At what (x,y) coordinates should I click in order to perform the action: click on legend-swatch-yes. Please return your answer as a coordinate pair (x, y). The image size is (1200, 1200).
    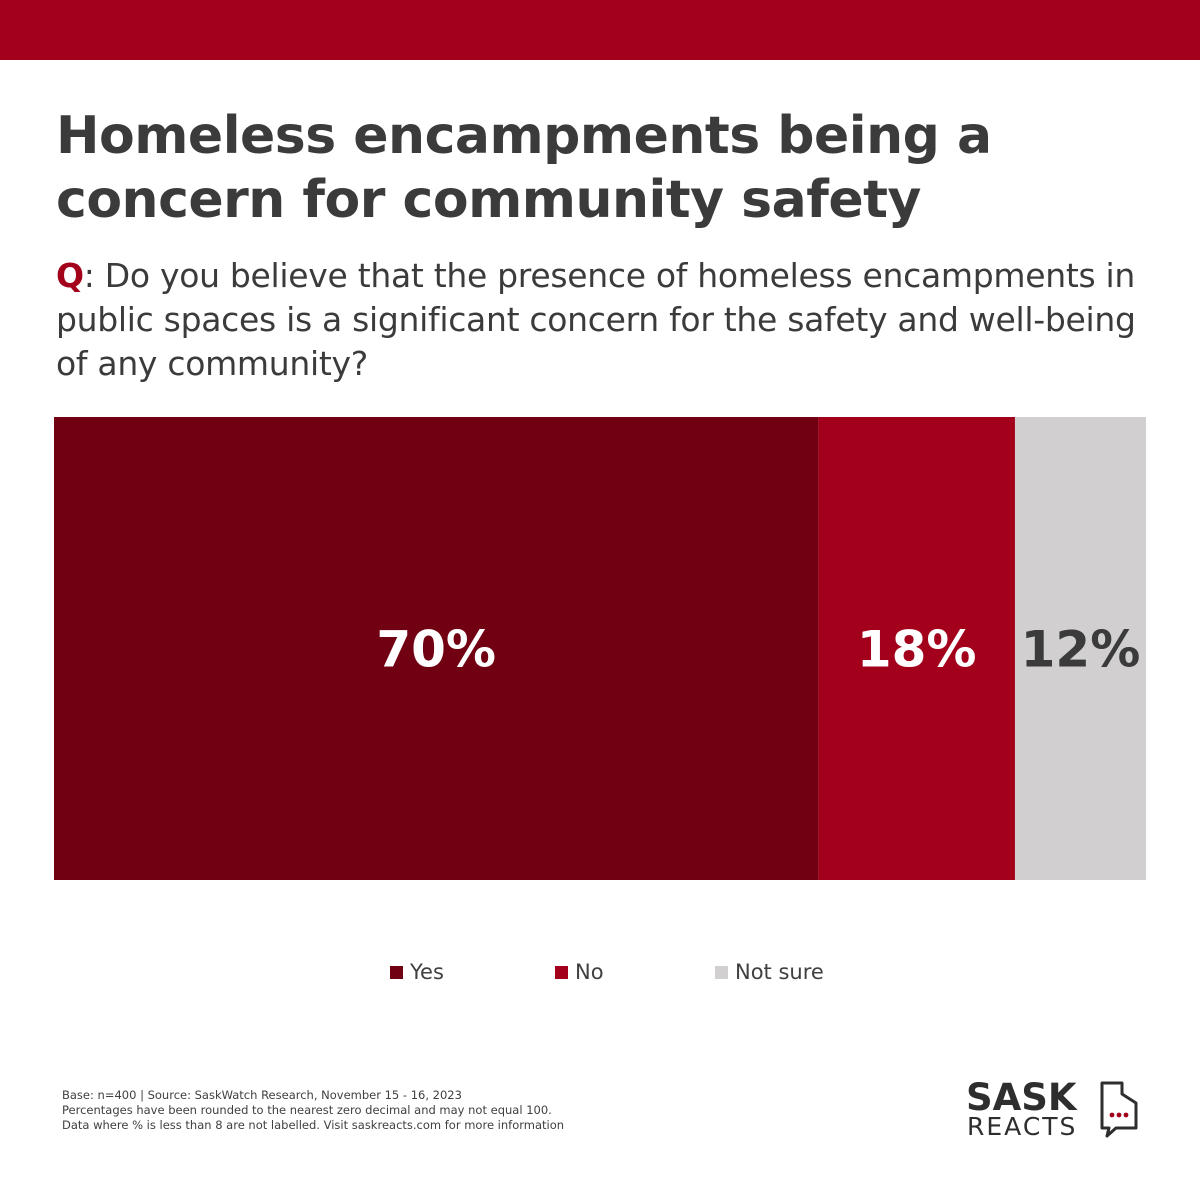
    Looking at the image, I should click on (396, 972).